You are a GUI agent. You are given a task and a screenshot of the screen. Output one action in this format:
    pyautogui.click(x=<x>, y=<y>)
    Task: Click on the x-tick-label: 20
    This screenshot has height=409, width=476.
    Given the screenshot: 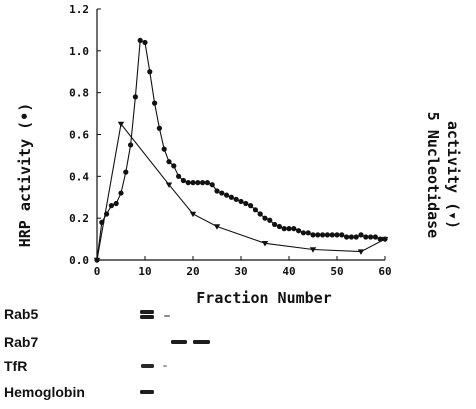 What is the action you would take?
    pyautogui.click(x=192, y=271)
    